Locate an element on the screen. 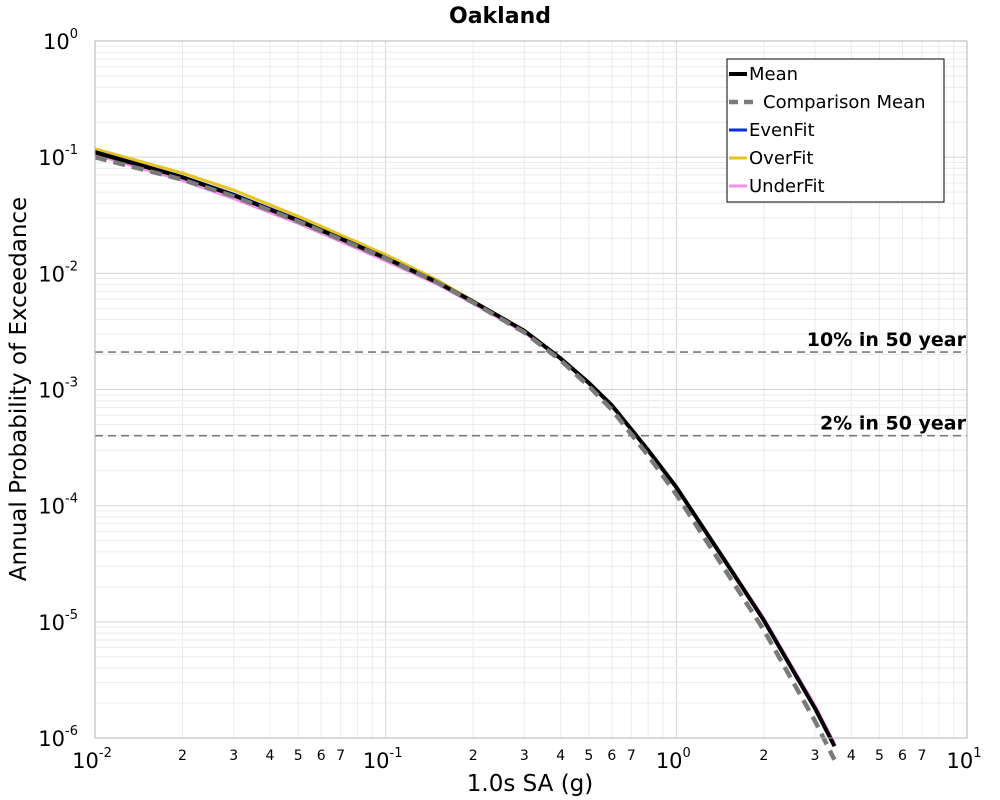  legend-label: Comparison Mean is located at coordinates (844, 102).